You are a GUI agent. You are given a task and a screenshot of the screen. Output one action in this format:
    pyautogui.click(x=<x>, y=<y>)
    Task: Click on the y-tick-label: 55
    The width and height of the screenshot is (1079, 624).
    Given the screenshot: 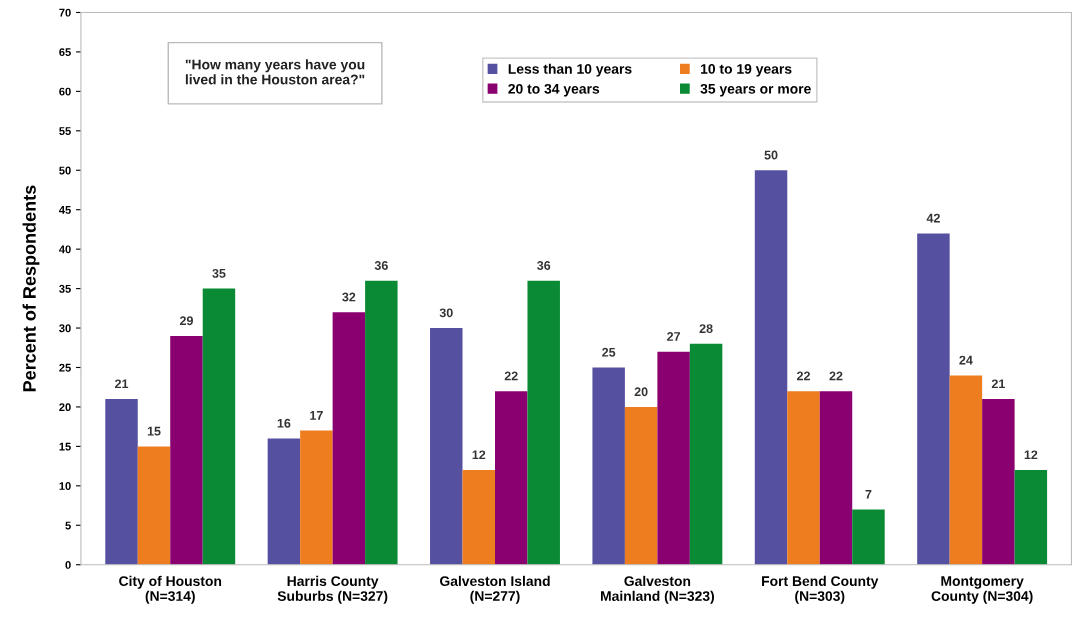 What is the action you would take?
    pyautogui.click(x=65, y=131)
    